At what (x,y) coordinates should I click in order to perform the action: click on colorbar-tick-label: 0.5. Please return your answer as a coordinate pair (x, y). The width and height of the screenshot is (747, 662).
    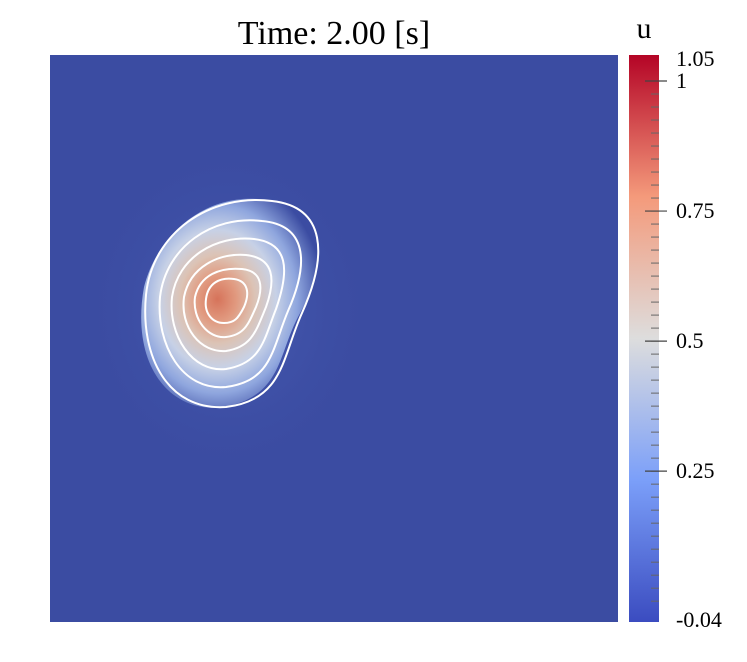
    Looking at the image, I should click on (690, 341).